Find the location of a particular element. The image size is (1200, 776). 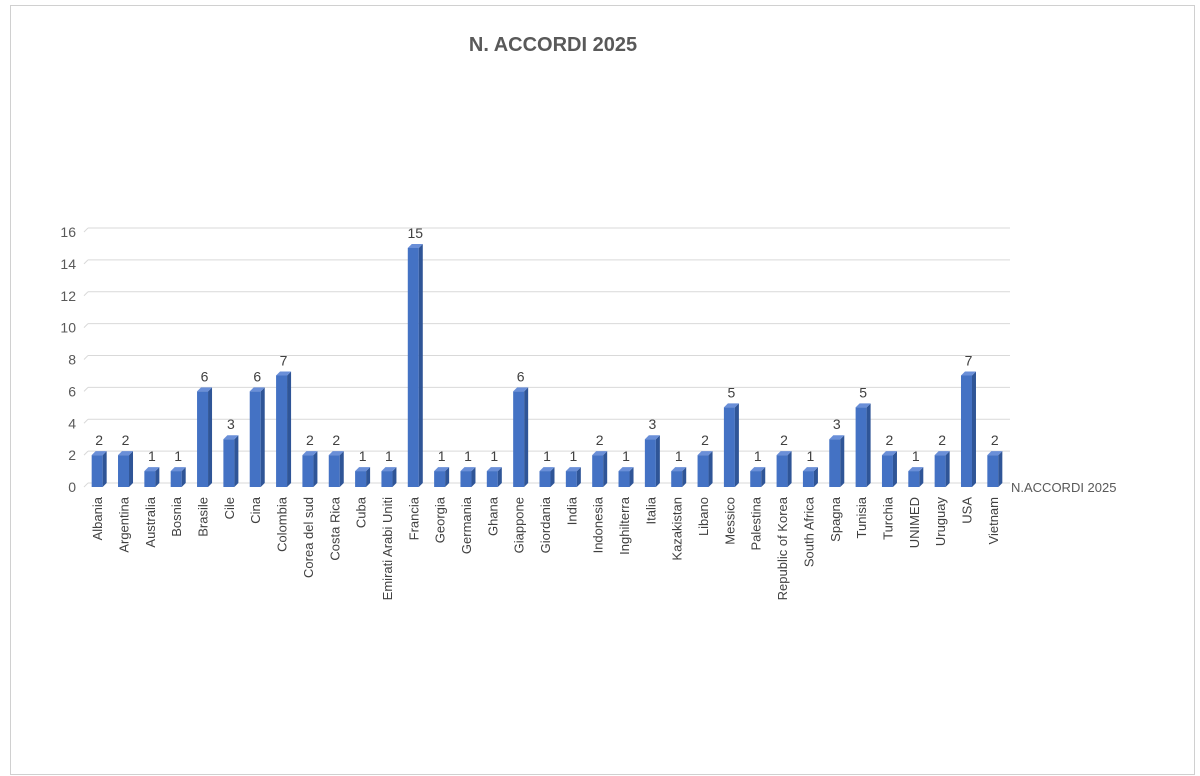

y-axis-tick-labels: 0 2 4 6 8 10 12 14 16 is located at coordinates (68, 359).